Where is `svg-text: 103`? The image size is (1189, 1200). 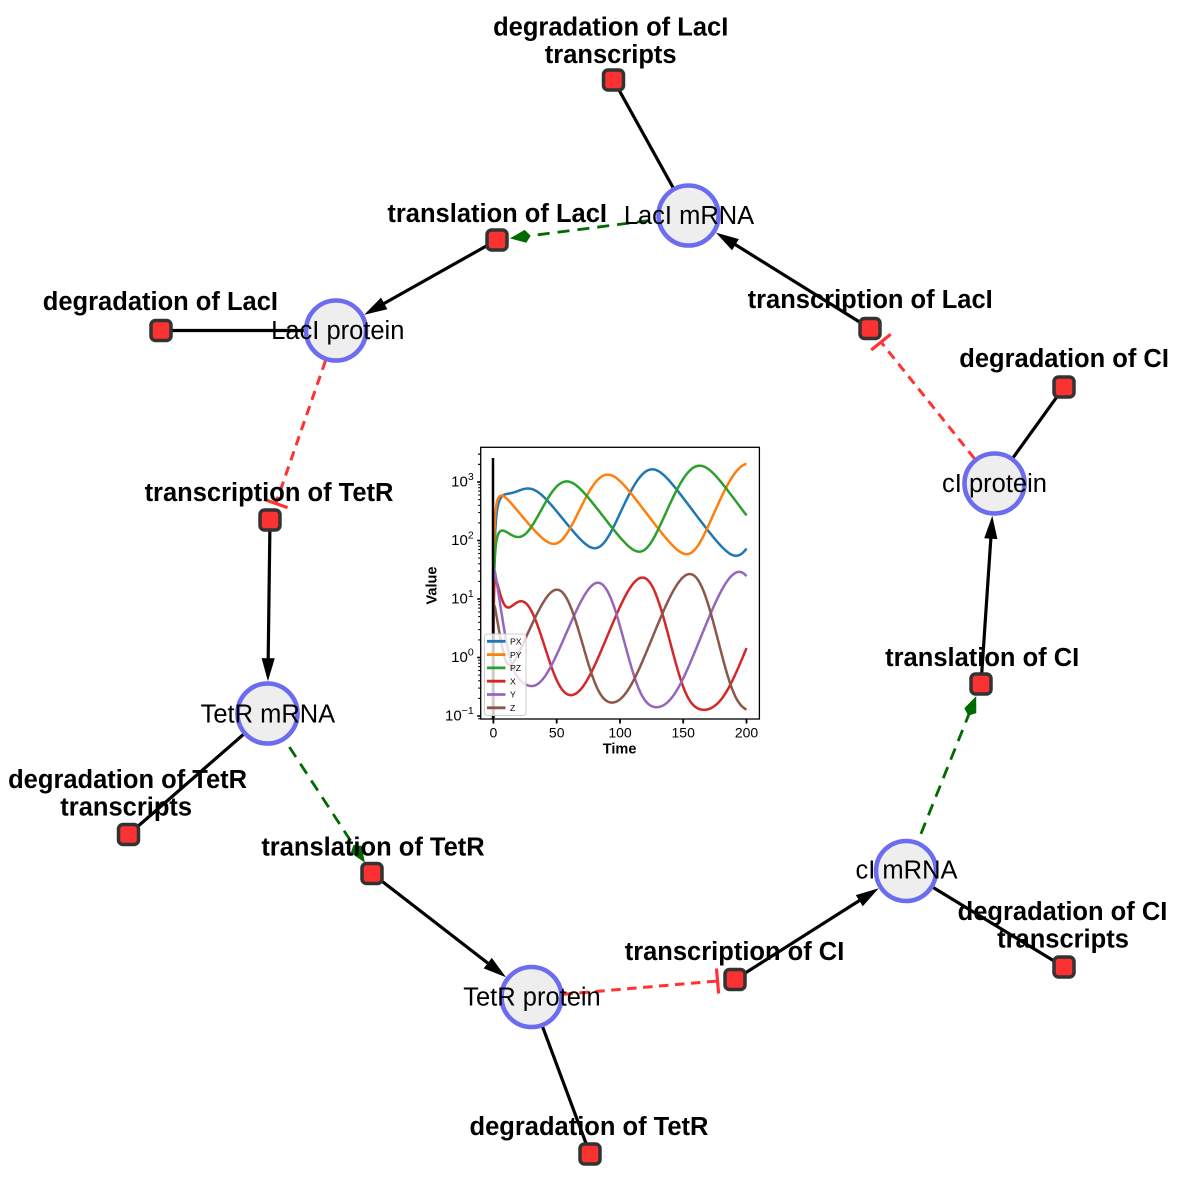 svg-text: 103 is located at coordinates (462, 481).